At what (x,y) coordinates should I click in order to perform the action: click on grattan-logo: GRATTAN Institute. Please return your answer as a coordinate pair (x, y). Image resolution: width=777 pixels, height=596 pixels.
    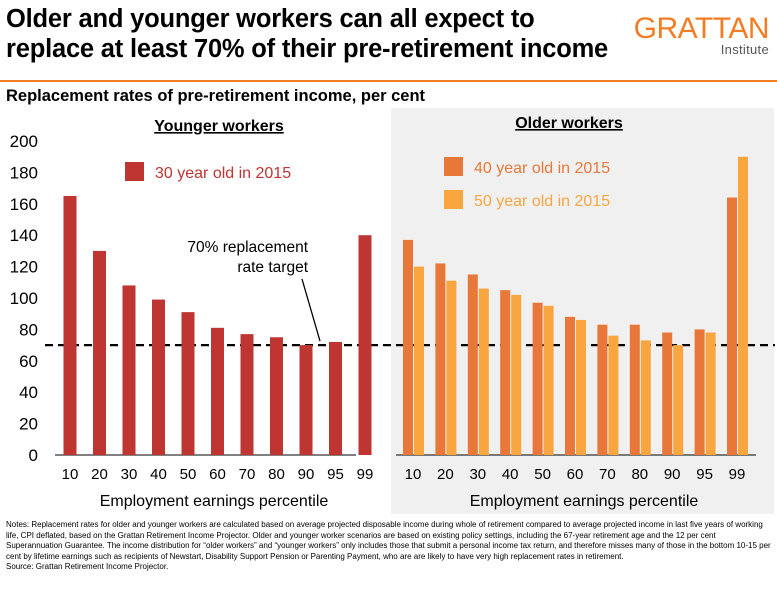
    Looking at the image, I should click on (701, 34).